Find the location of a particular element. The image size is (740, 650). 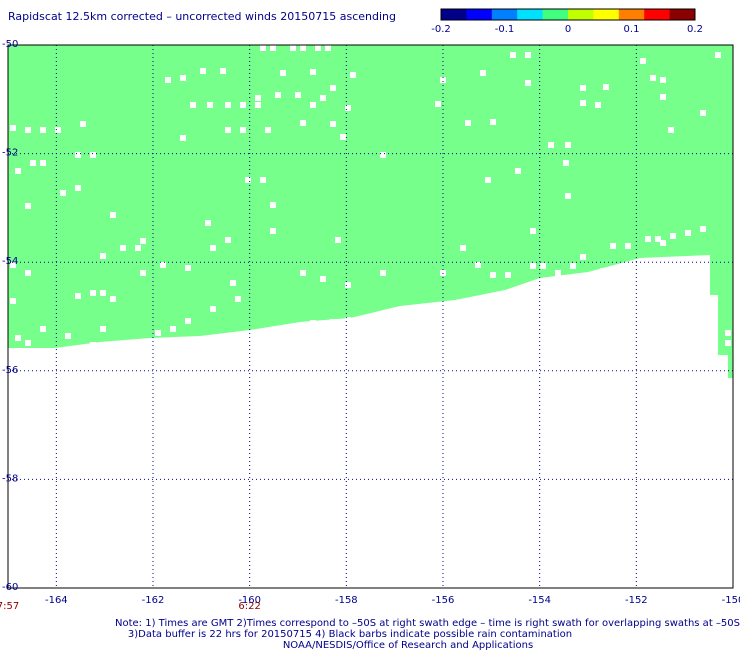

latitude-tick-label: -60 is located at coordinates (10, 587).